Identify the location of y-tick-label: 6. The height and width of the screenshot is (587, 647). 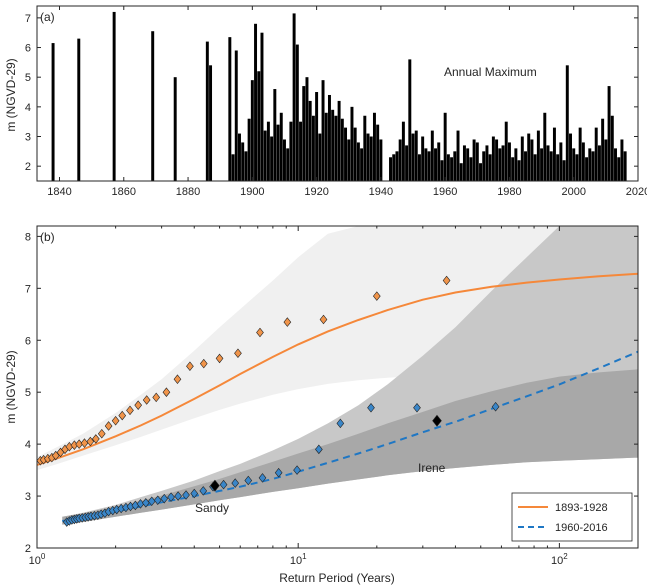
(28, 49).